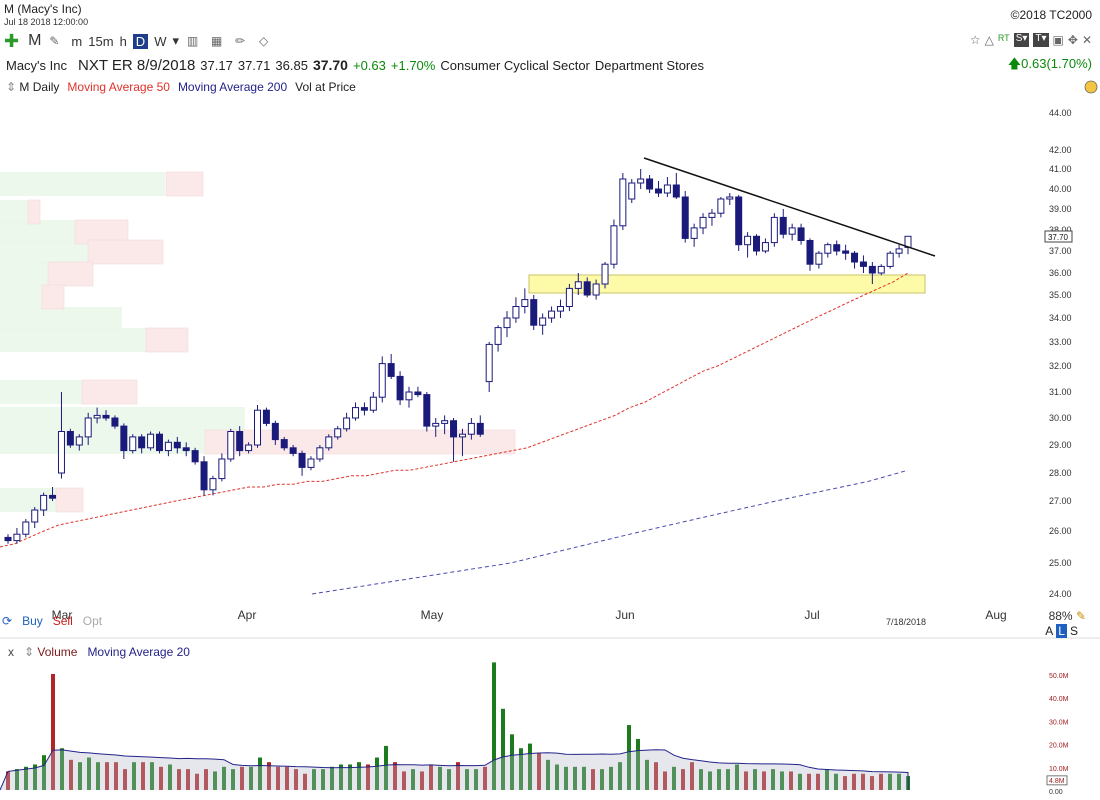  Describe the element at coordinates (975, 40) in the screenshot. I see `star-icon: ☆` at that location.